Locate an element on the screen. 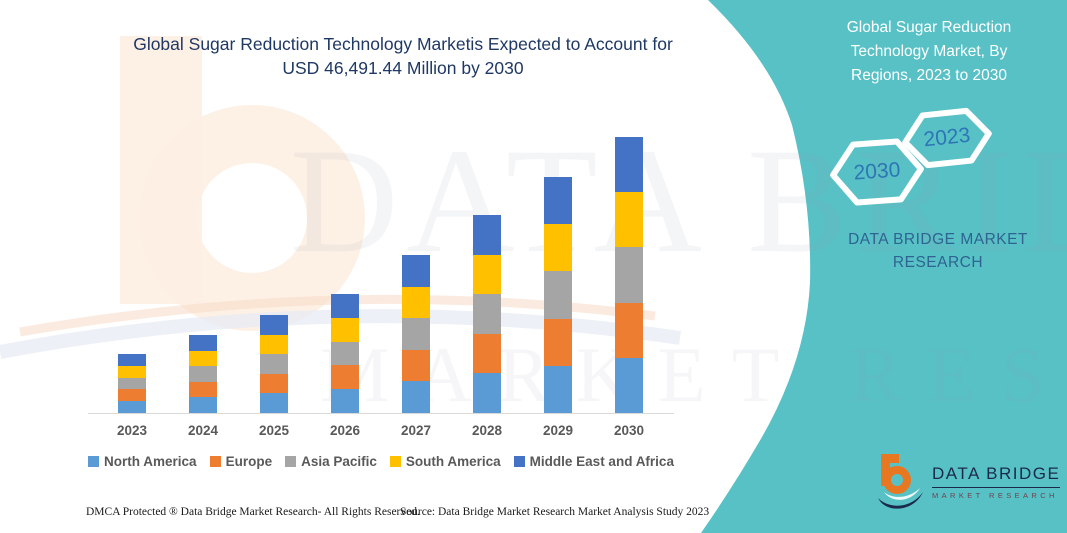 This screenshot has height=533, width=1067. legend-item-north-america: North America is located at coordinates (142, 461).